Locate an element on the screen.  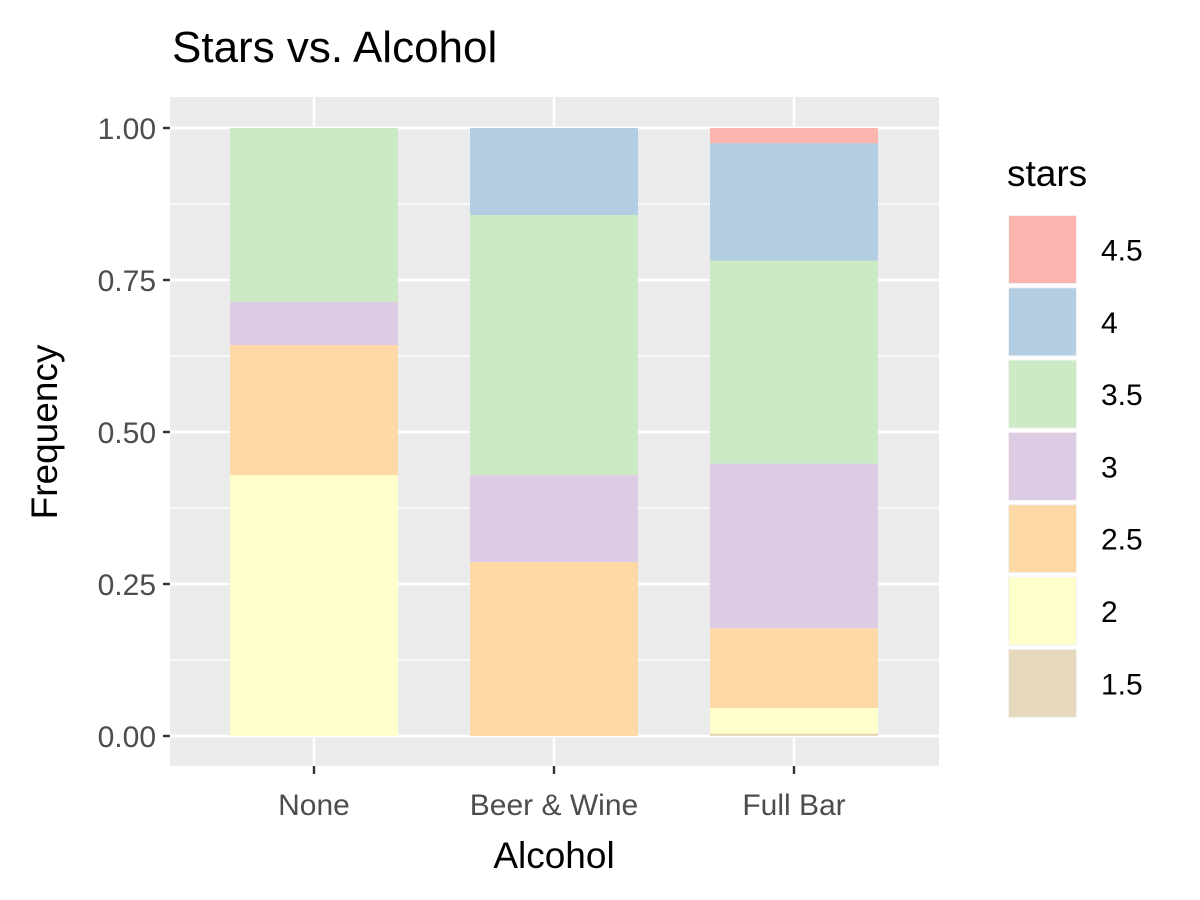
x-tick-label: Full Bar is located at coordinates (793, 805).